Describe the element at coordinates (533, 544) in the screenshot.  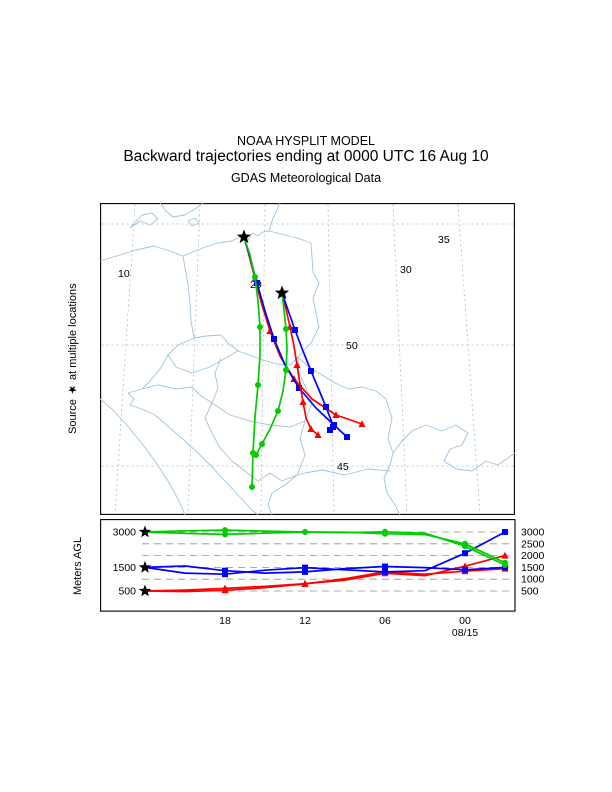
I see `height-label-right: 2500` at that location.